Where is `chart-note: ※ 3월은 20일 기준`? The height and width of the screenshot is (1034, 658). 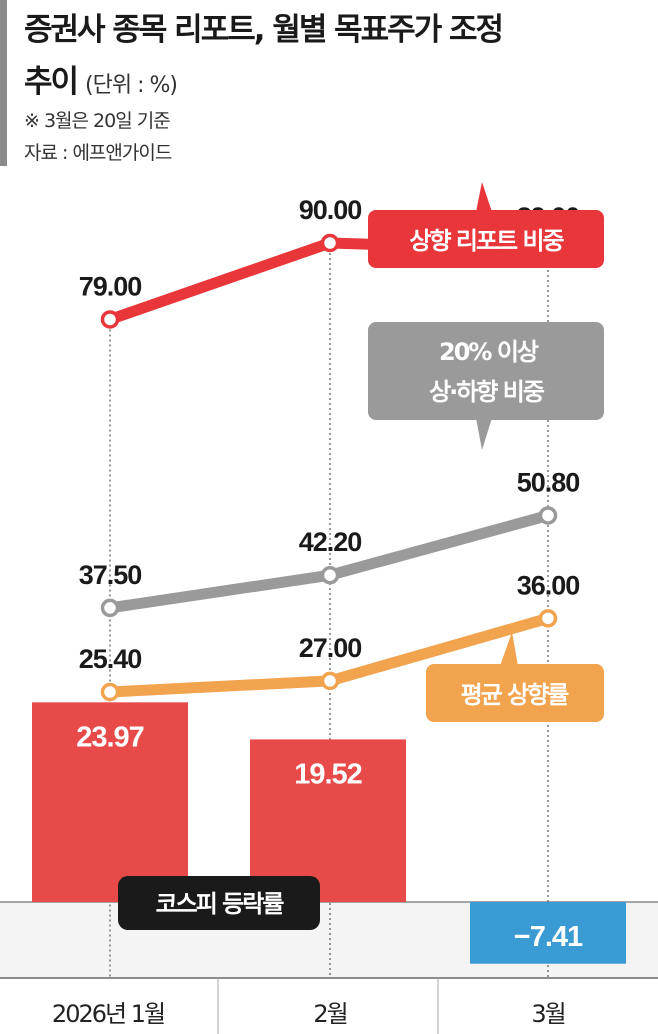 chart-note: ※ 3월은 20일 기준 is located at coordinates (97, 121).